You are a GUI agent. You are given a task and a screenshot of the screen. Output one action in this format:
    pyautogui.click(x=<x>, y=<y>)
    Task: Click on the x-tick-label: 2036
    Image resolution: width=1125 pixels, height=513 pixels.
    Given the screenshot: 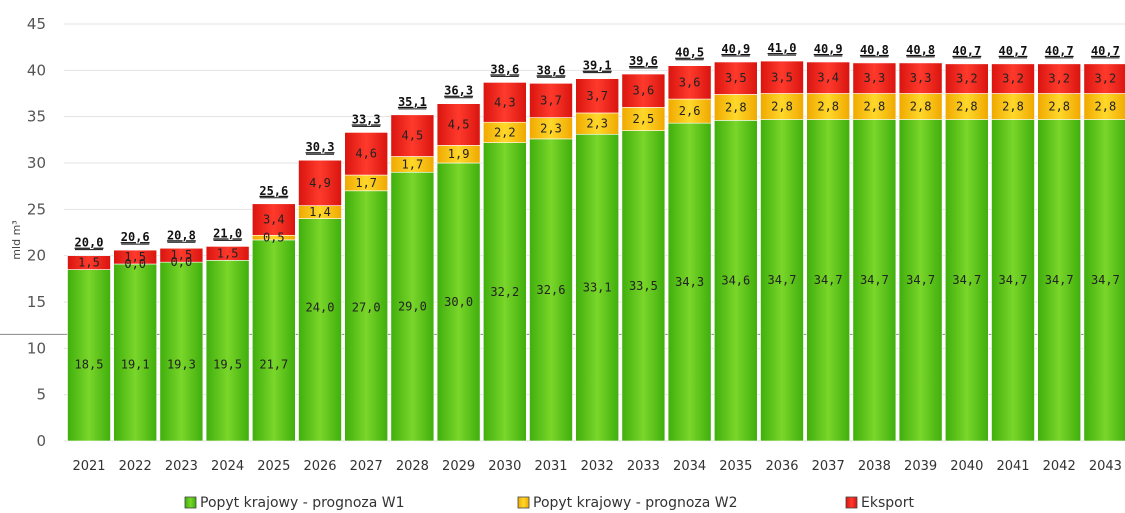 What is the action you would take?
    pyautogui.click(x=781, y=466)
    